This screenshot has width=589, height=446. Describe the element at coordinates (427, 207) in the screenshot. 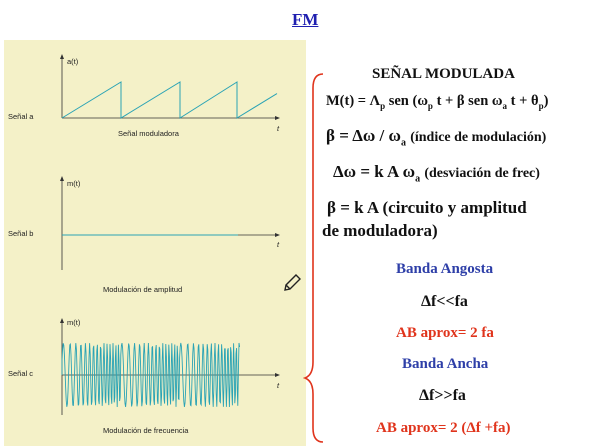

I see `beta-ka-line1: β = k A (circuito y amplitud` at that location.